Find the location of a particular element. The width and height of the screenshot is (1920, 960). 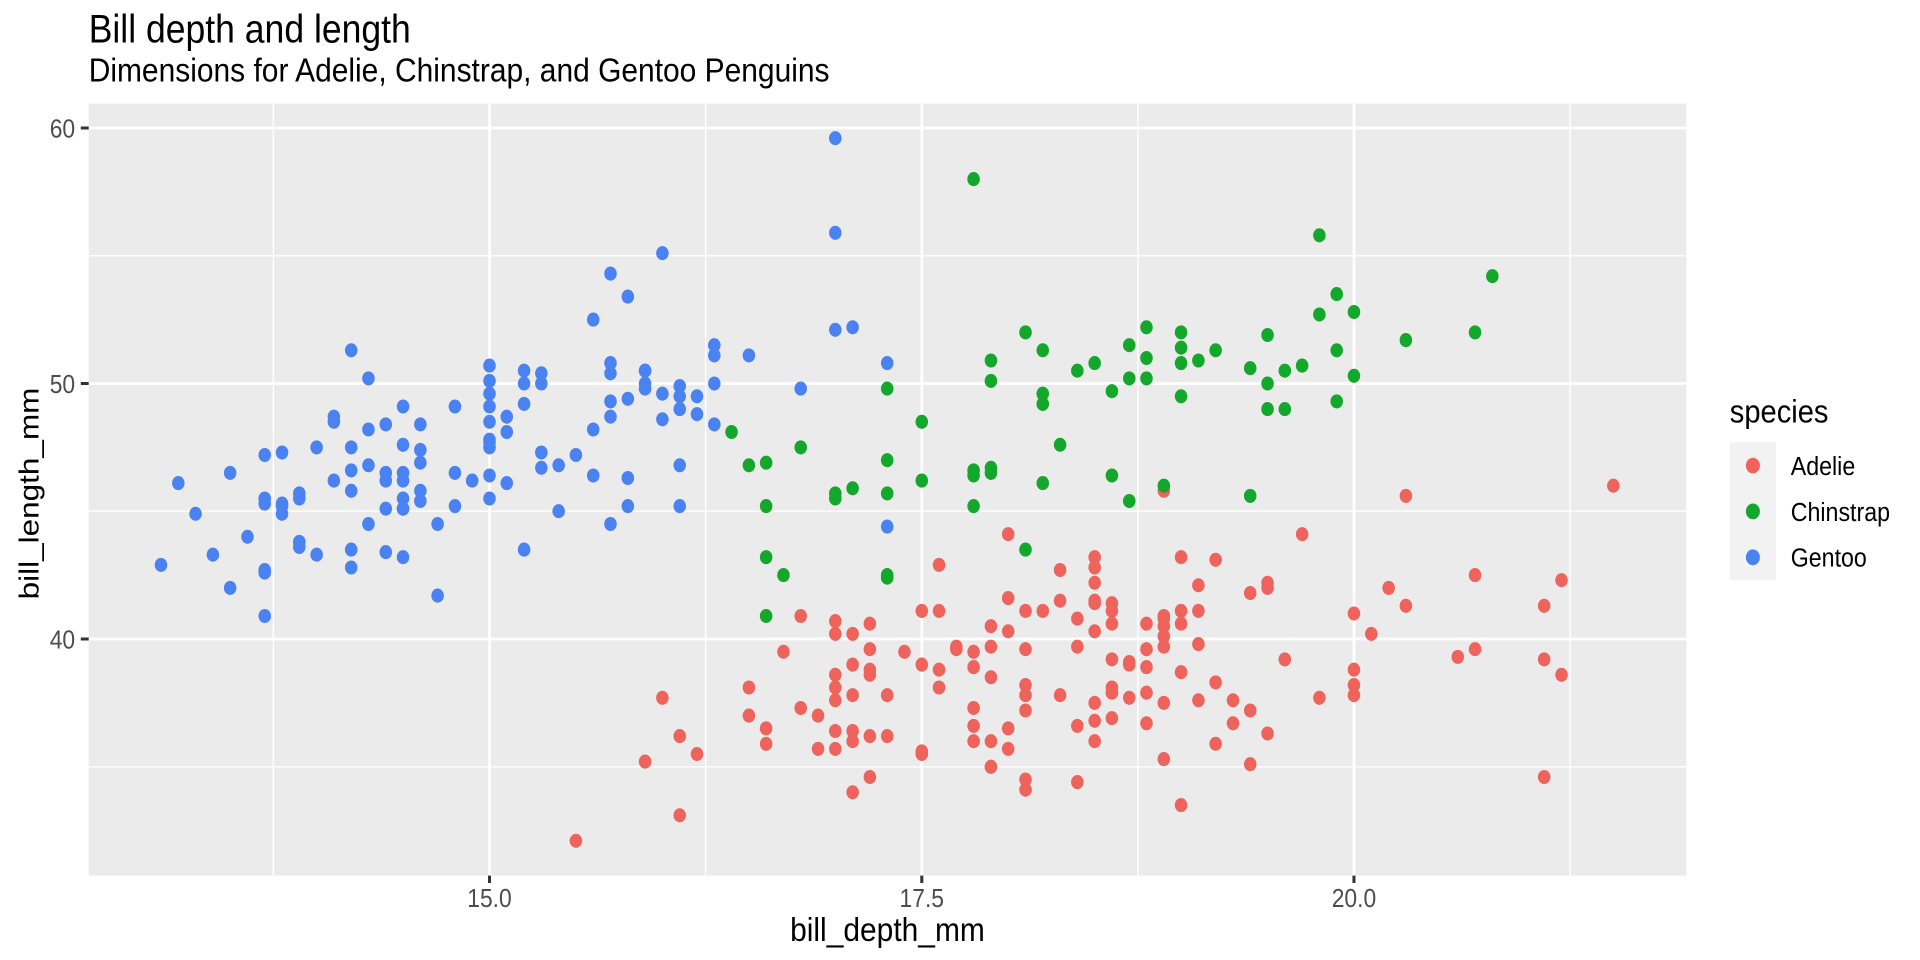

svg-text: bill_length_mm is located at coordinates (29, 494).